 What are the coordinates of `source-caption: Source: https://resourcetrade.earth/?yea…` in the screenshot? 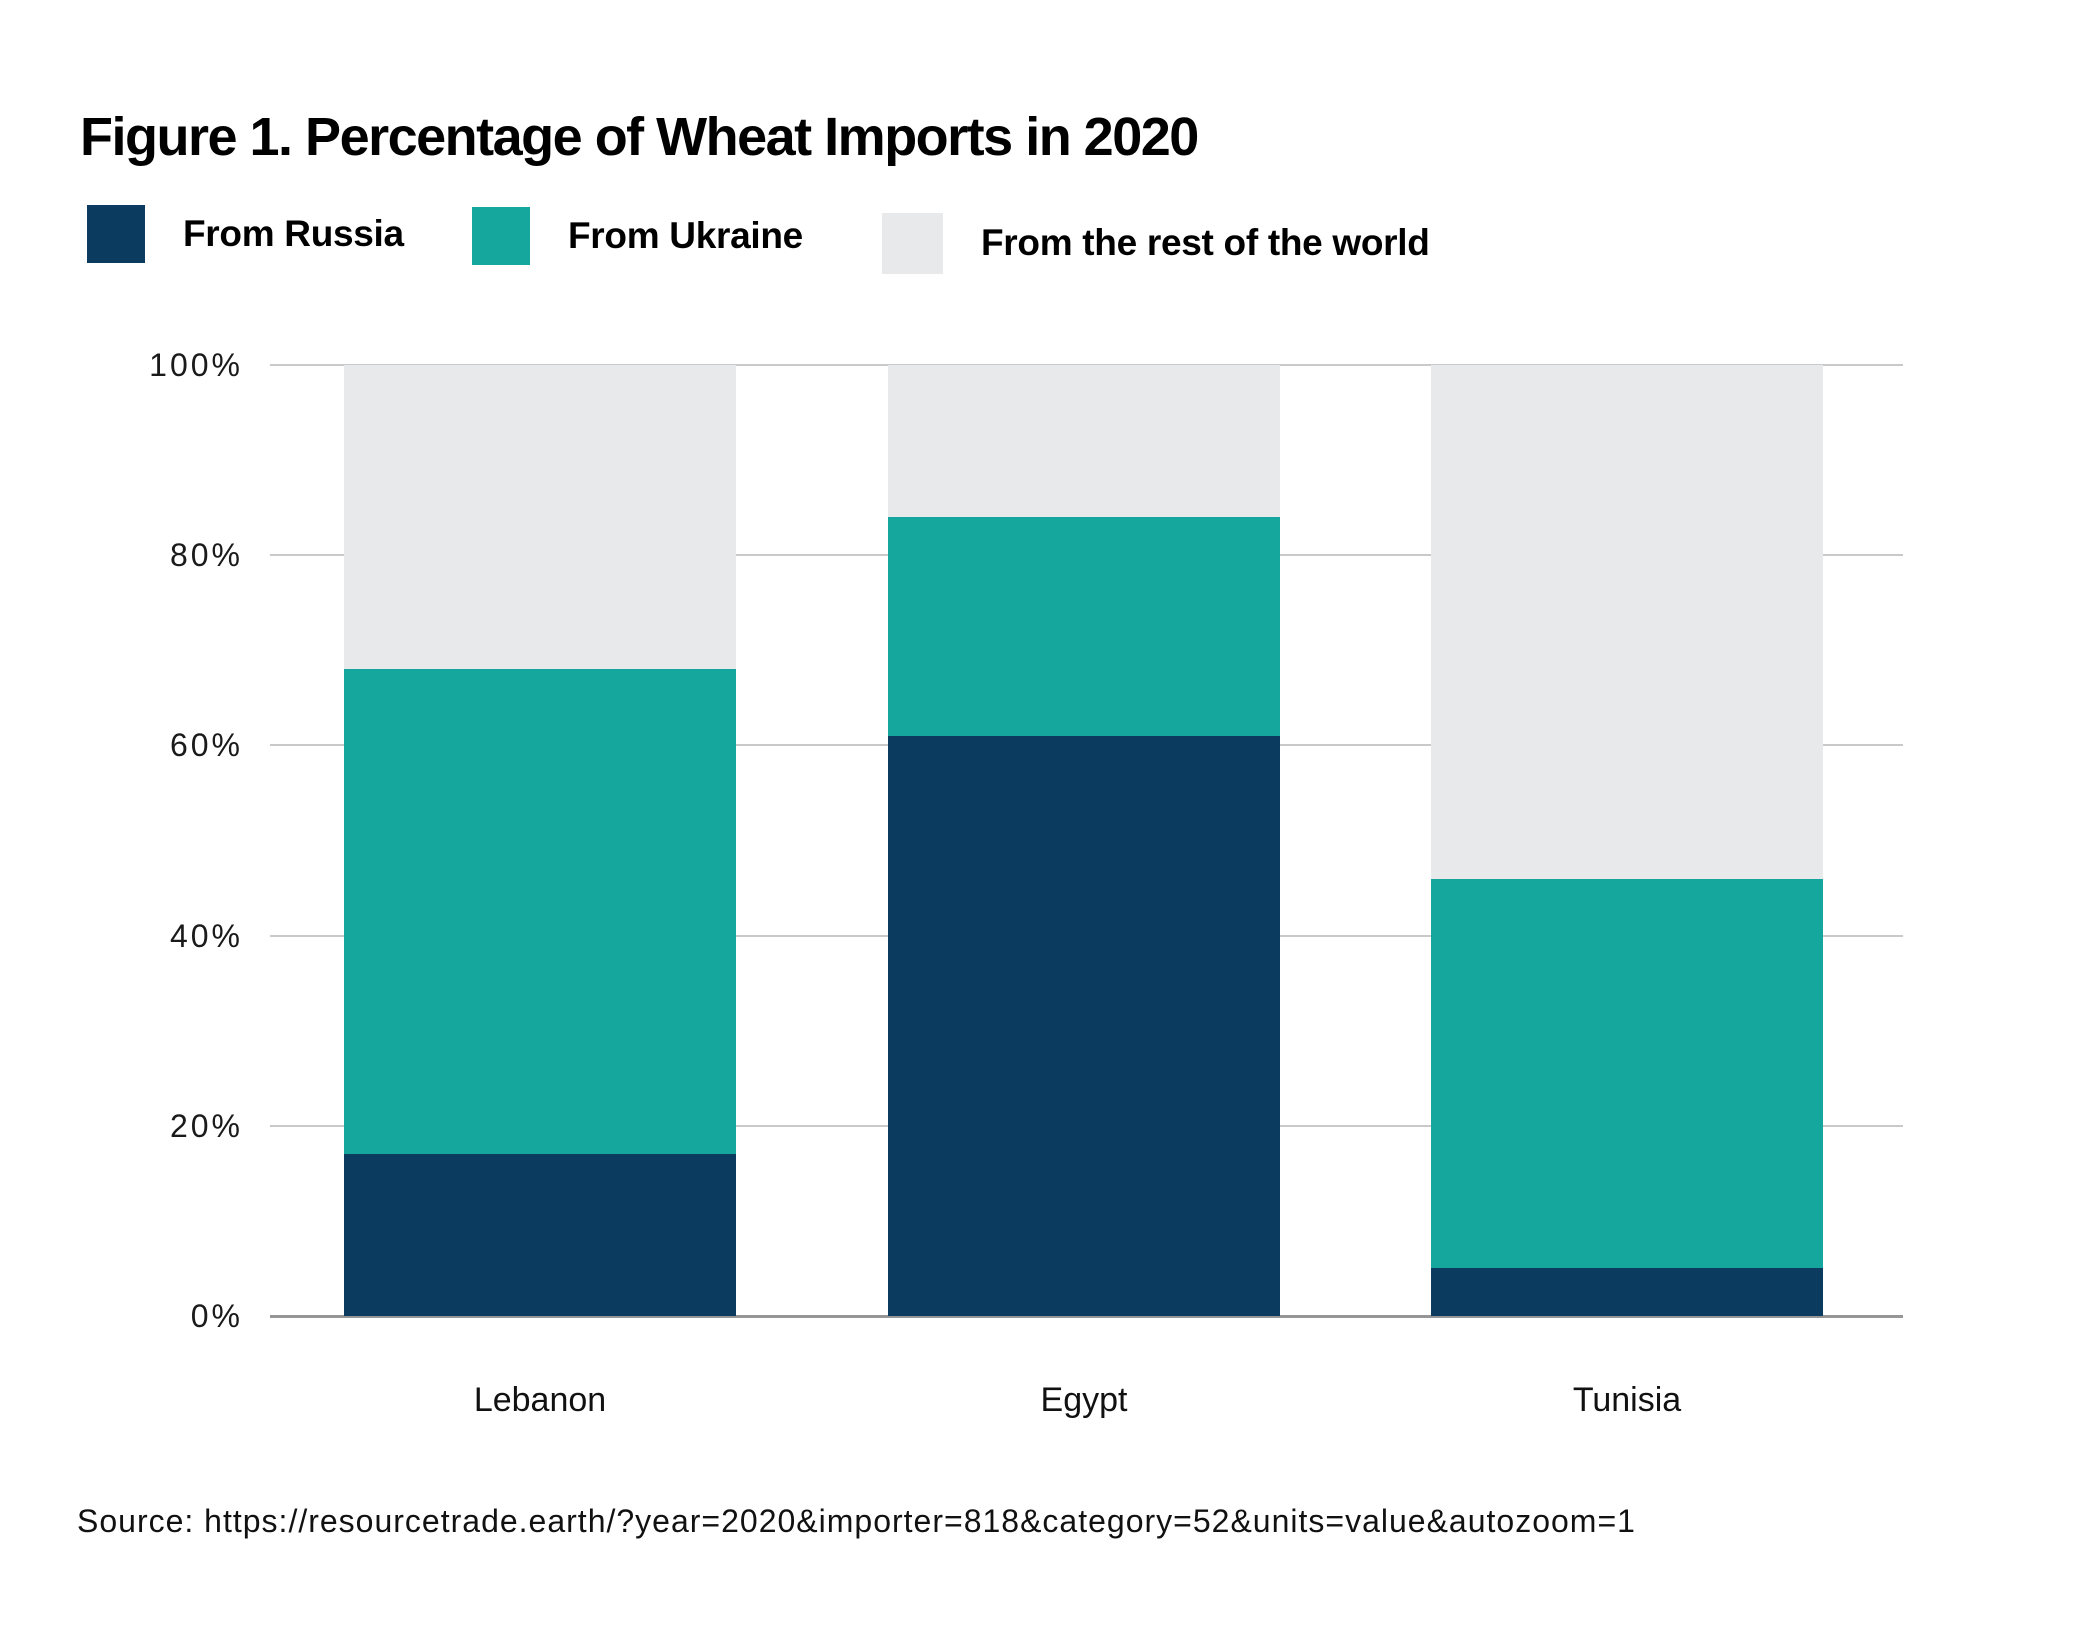 It's located at (856, 1521).